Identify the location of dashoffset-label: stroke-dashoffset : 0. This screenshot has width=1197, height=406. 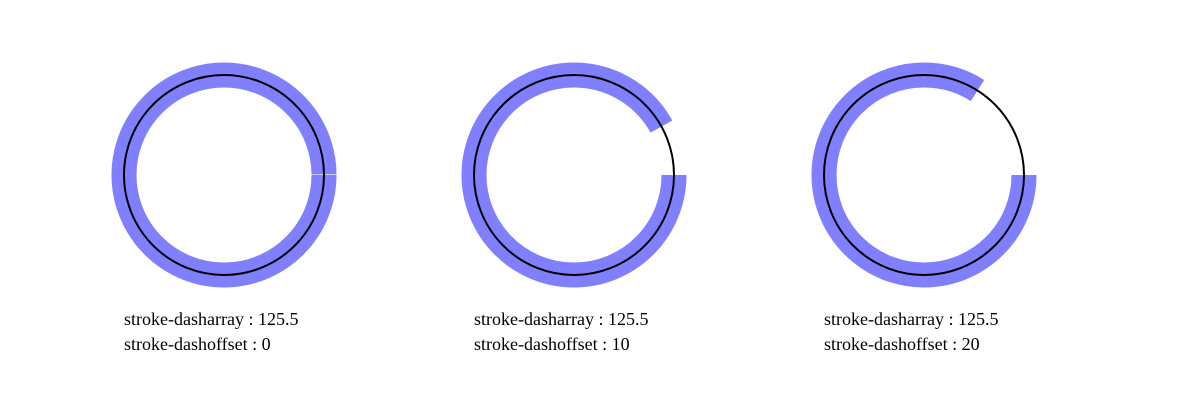
(197, 344).